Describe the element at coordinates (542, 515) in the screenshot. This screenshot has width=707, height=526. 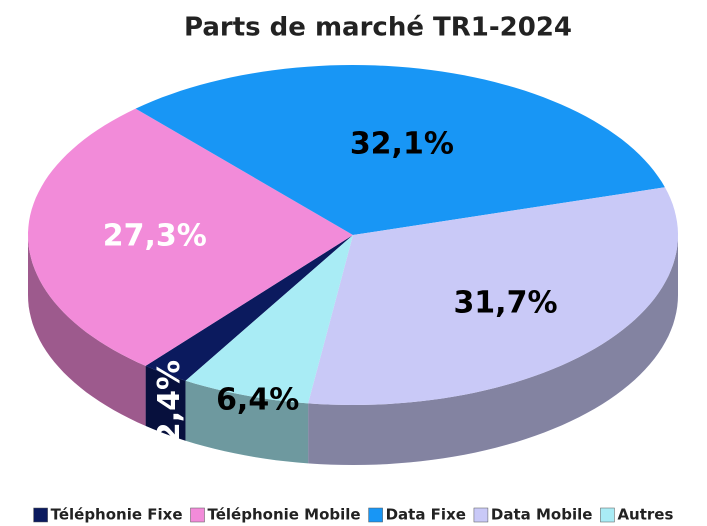
I see `legend-label: Data Mobile` at that location.